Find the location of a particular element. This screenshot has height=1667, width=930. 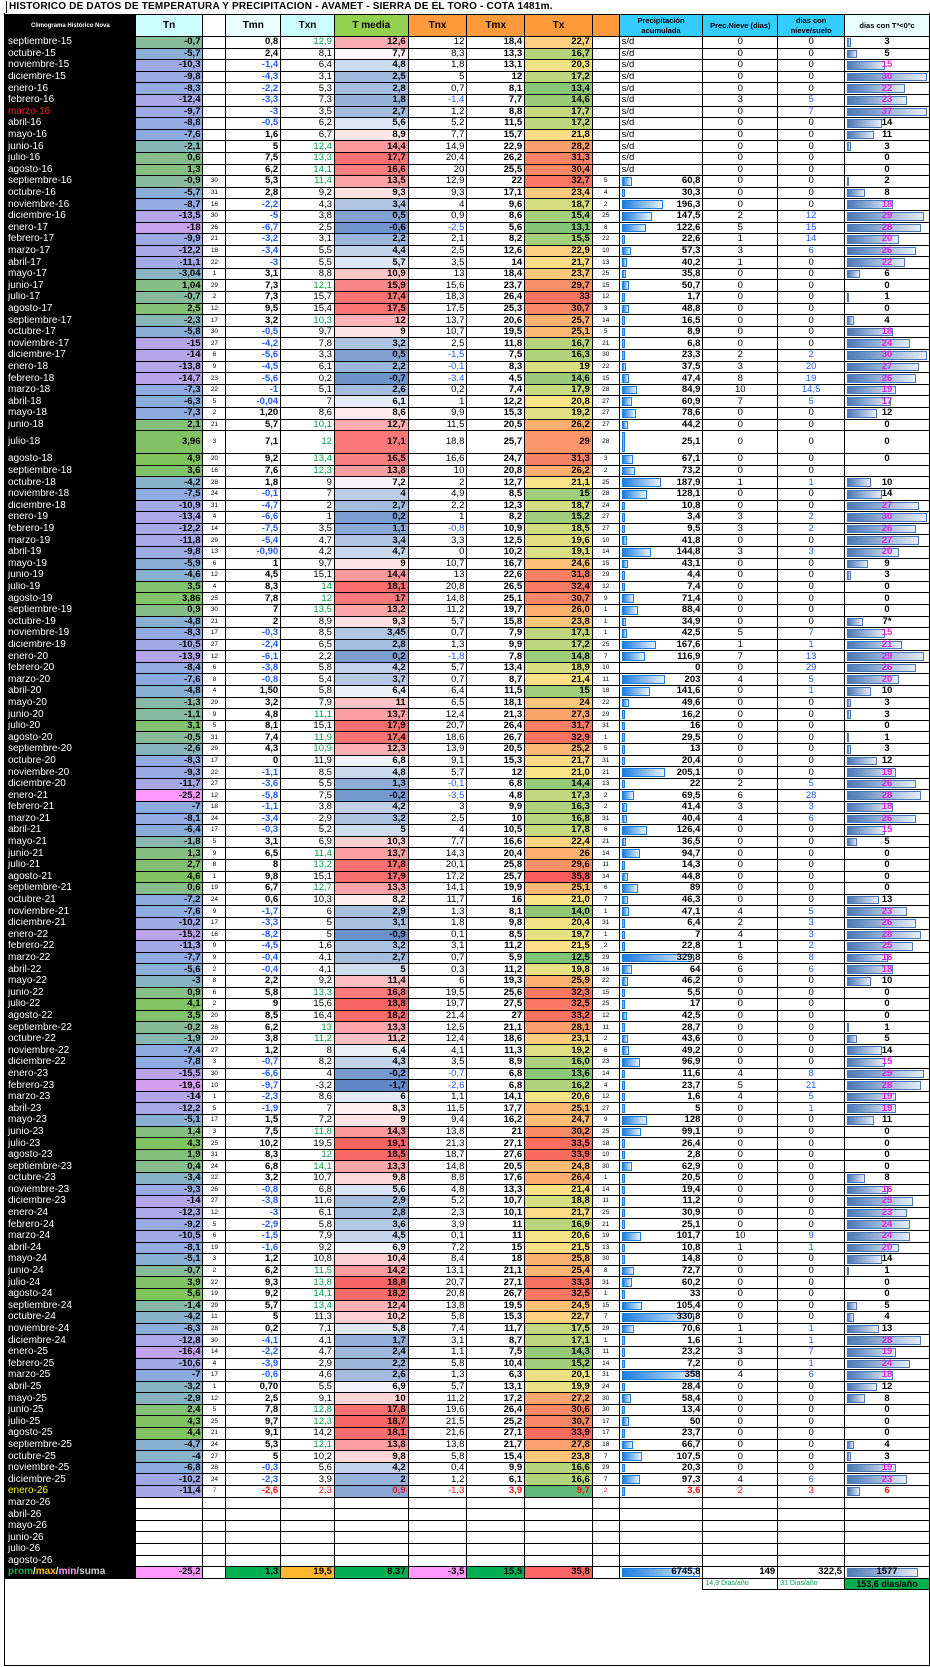

cell-label: mayo-17 is located at coordinates (70, 274).